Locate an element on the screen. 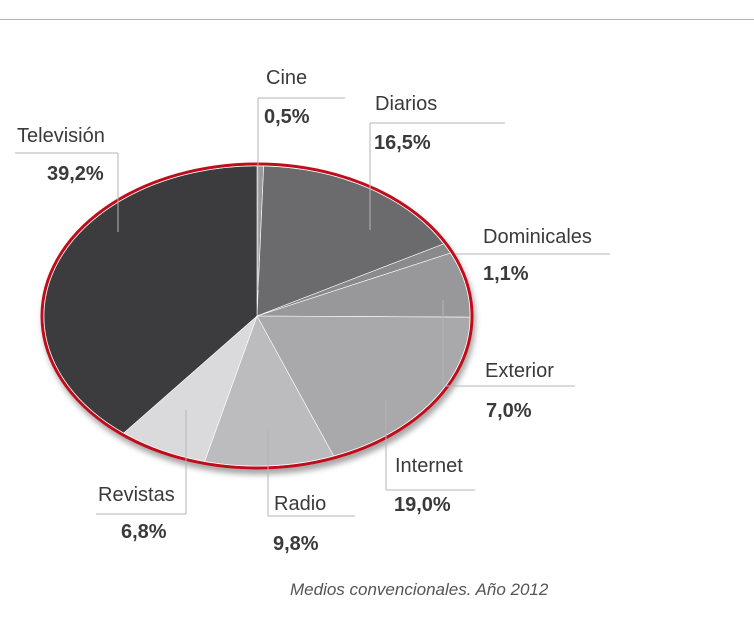 The image size is (754, 618). value-internet: 19,0% is located at coordinates (422, 505).